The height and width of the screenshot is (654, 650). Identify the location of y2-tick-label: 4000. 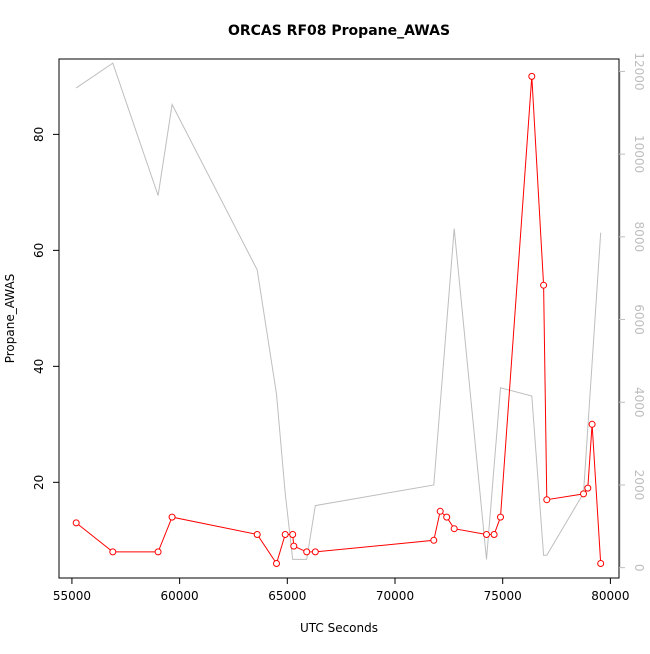
(639, 402).